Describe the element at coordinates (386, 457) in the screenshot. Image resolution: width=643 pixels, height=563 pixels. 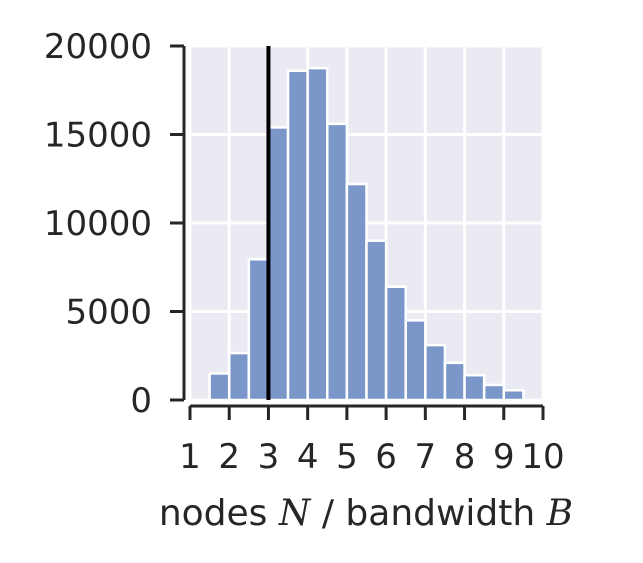
I see `x-tick-label: 6` at that location.